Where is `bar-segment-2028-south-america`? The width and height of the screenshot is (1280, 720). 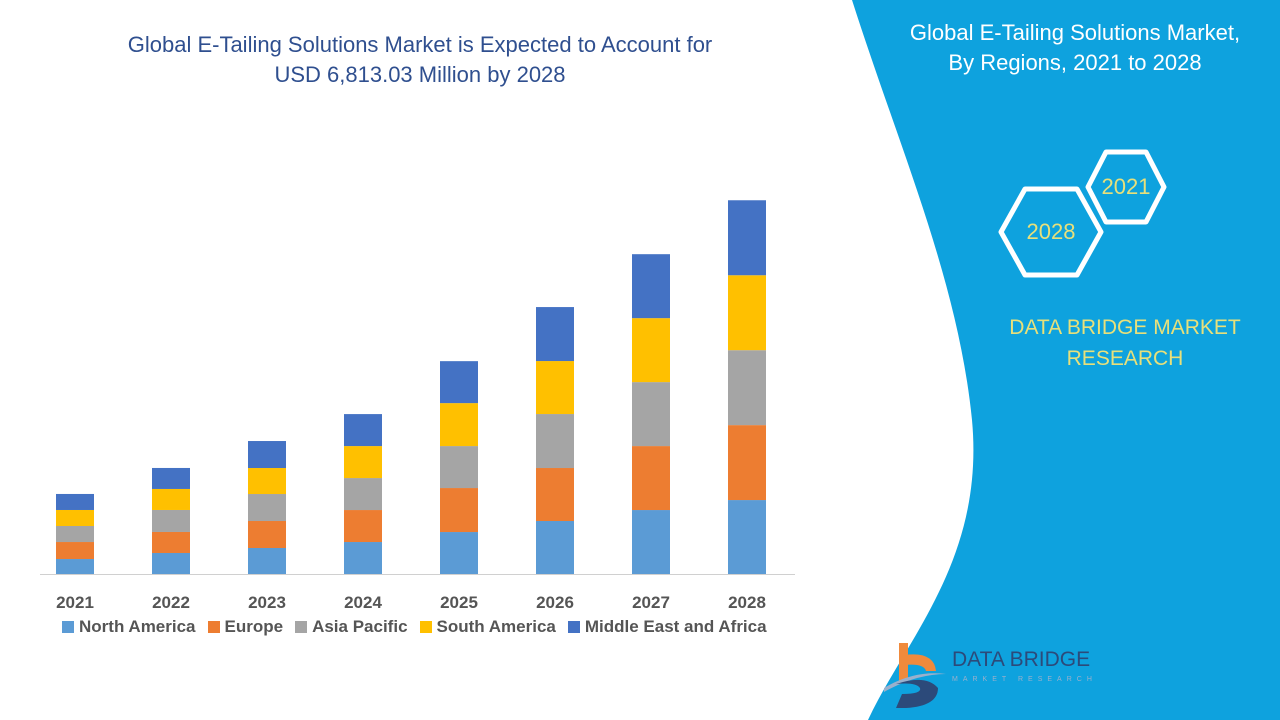 bar-segment-2028-south-america is located at coordinates (747, 313).